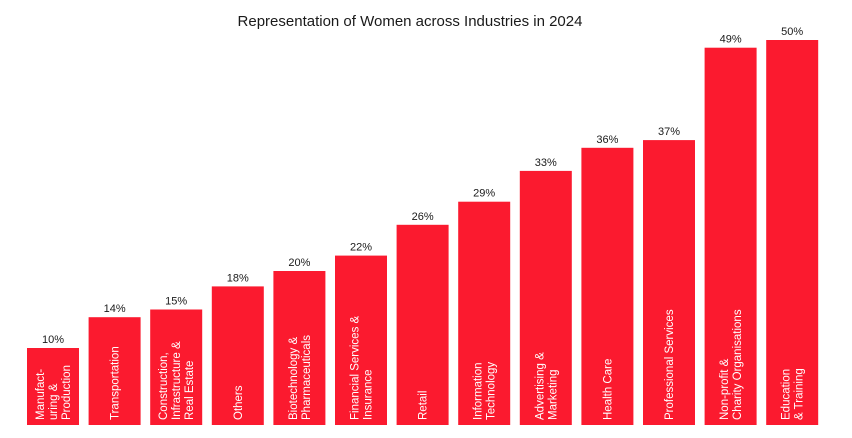 The height and width of the screenshot is (438, 852). Describe the element at coordinates (238, 278) in the screenshot. I see `value-label-3: 18%` at that location.